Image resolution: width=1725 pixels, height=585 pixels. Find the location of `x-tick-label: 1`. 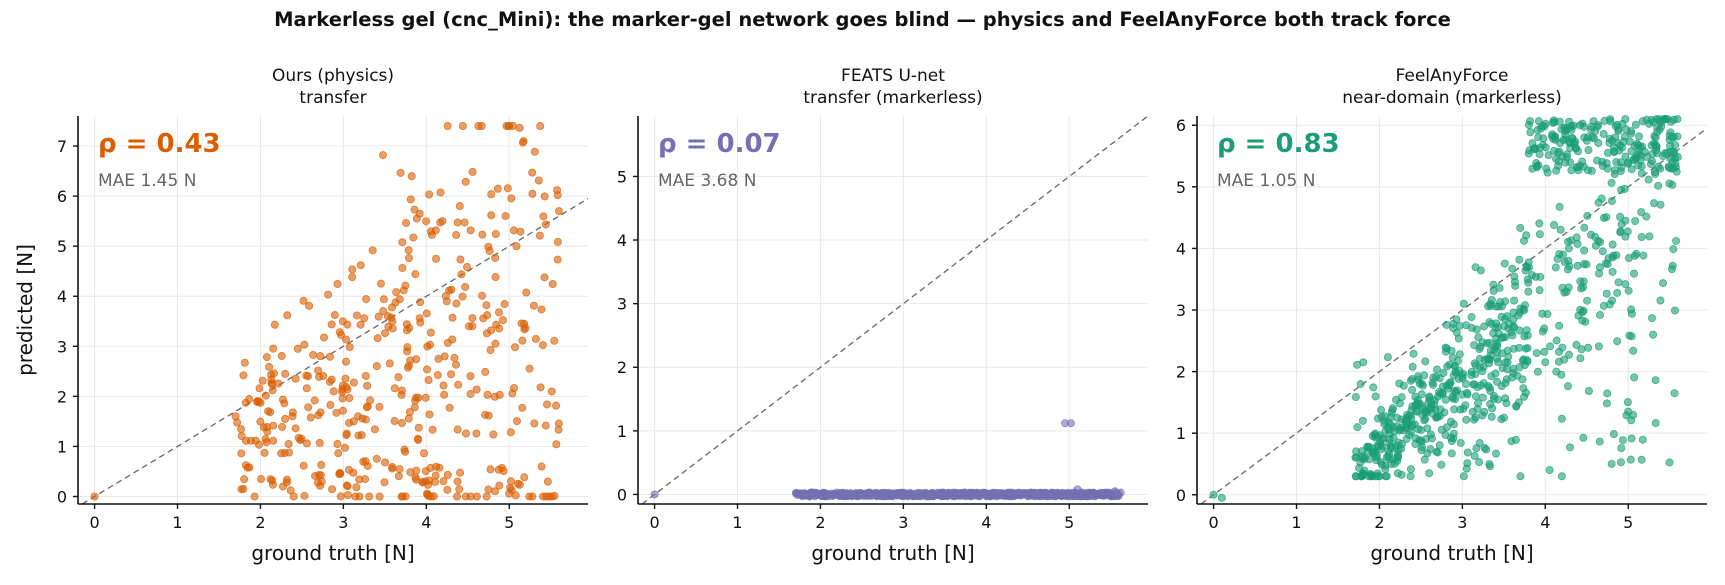

x-tick-label: 1 is located at coordinates (177, 522).